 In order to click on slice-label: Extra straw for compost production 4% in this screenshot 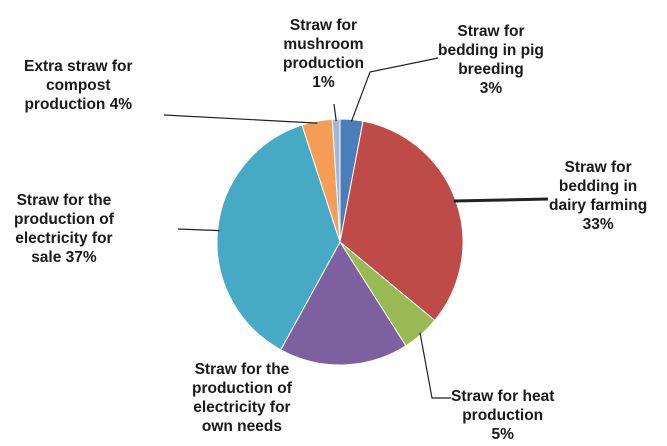, I will do `click(78, 85)`.